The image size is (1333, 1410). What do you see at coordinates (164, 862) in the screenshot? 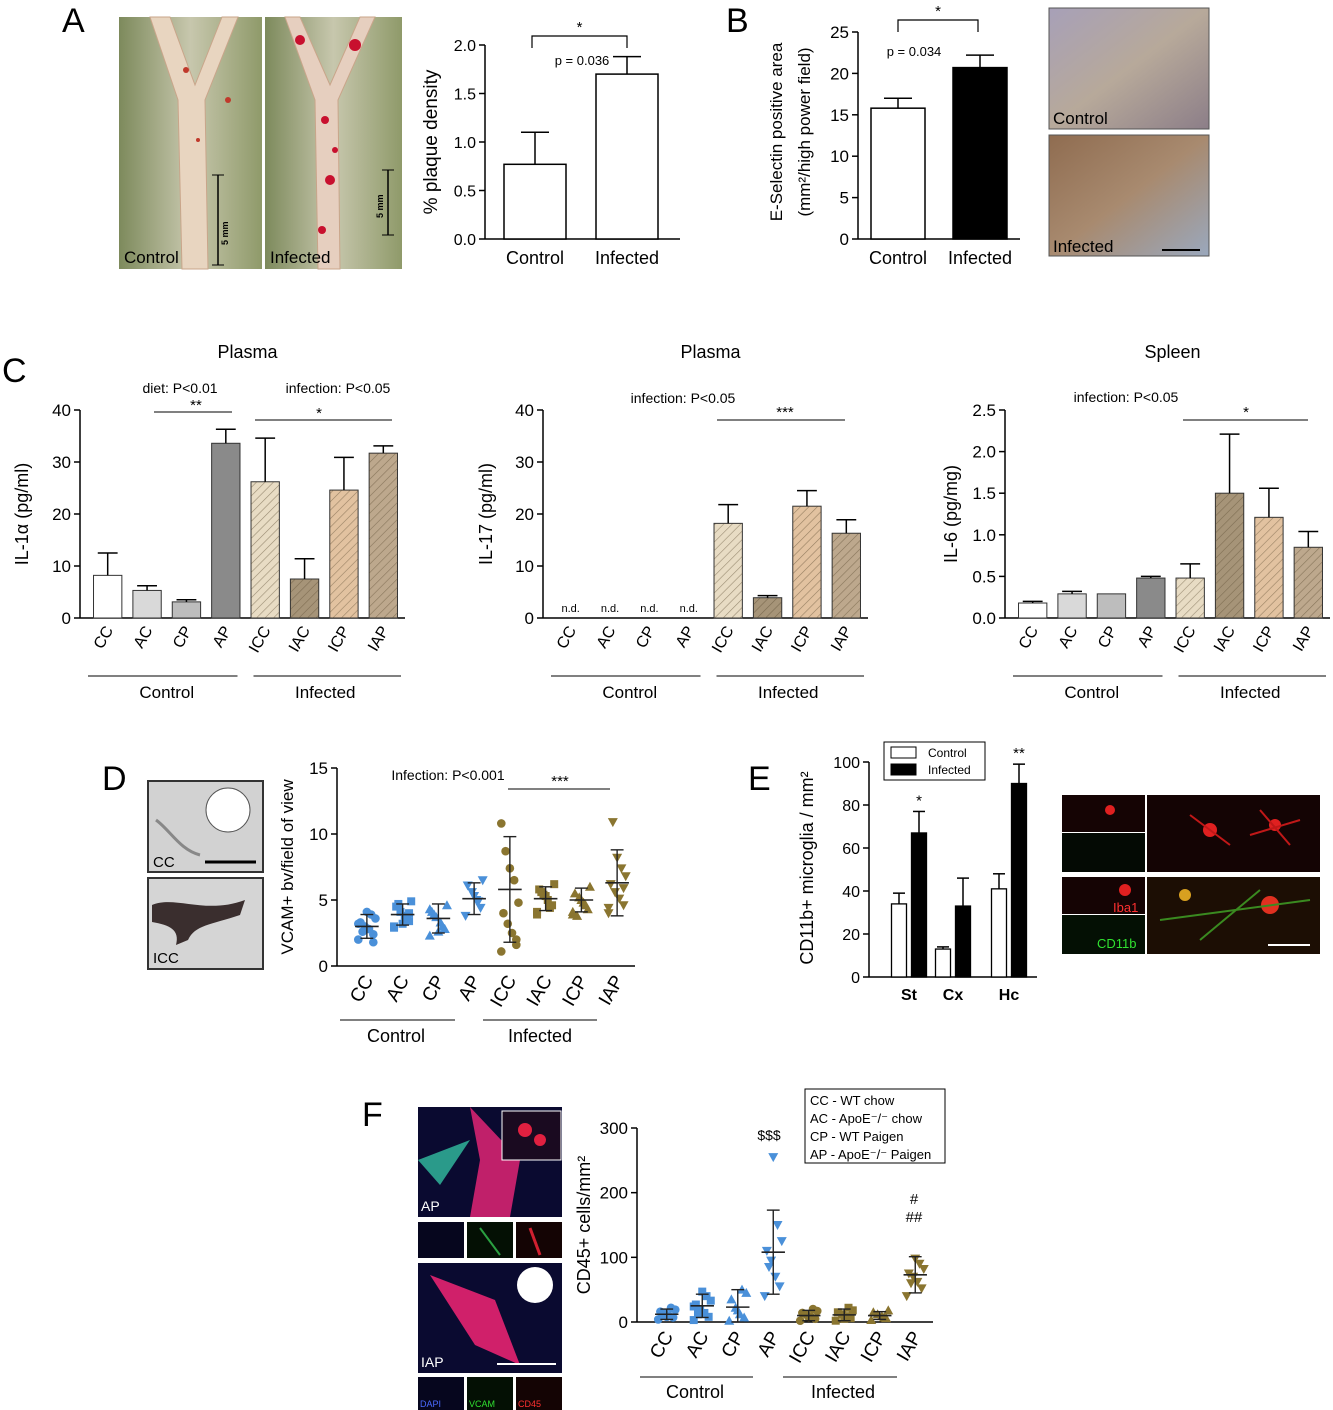
I see `photo-label-cc: CC` at bounding box center [164, 862].